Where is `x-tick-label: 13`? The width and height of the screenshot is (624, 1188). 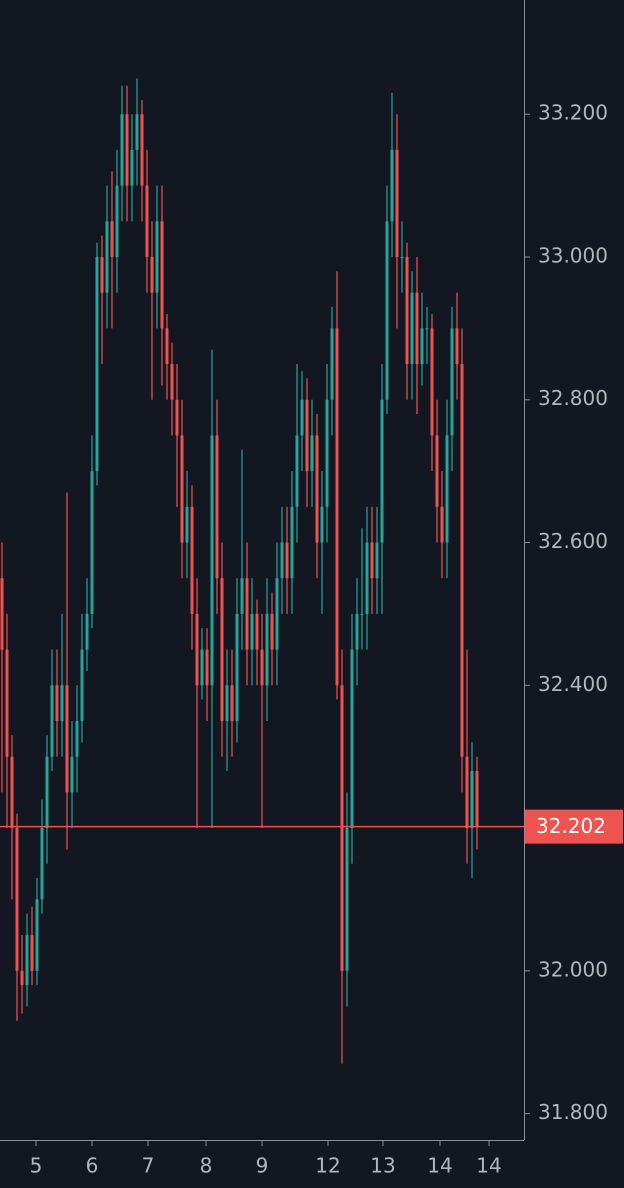 x-tick-label: 13 is located at coordinates (382, 1166).